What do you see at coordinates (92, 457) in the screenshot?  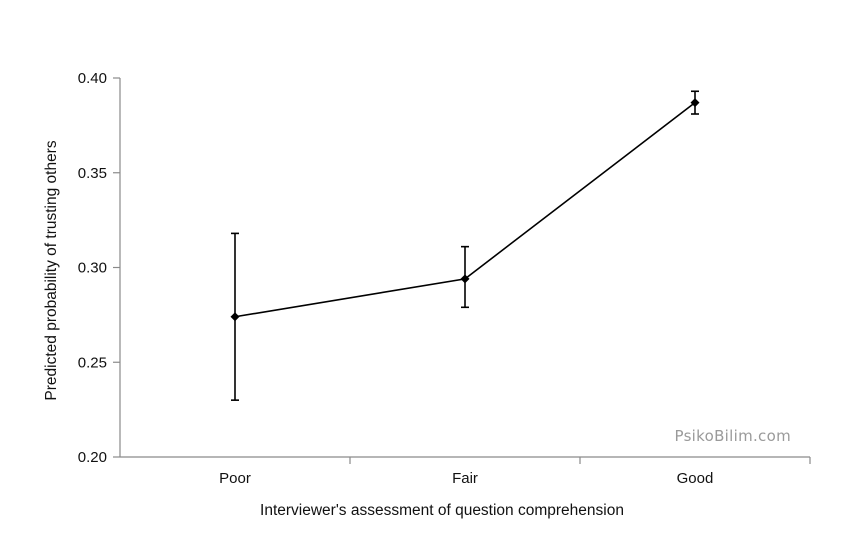 I see `y-tick-label: 0.20` at bounding box center [92, 457].